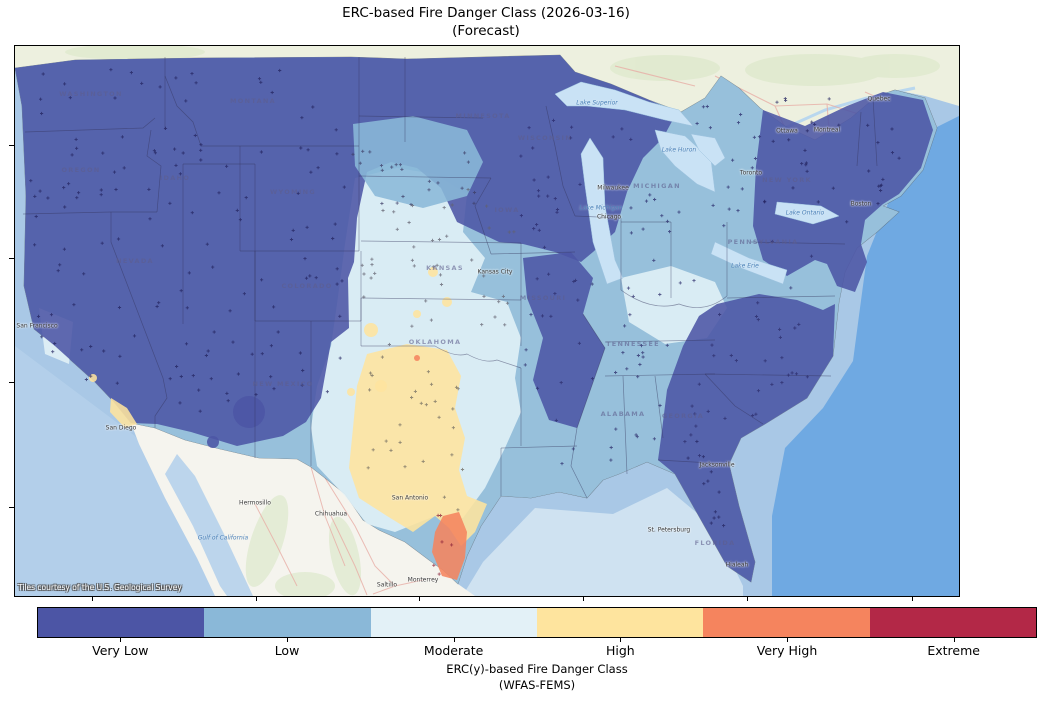 The image size is (1046, 705). I want to click on region-veryhigh-spot, so click(417, 358).